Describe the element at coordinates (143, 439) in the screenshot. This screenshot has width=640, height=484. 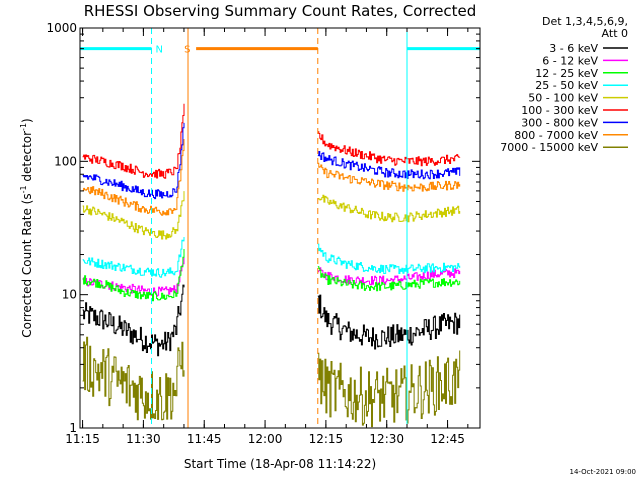
I see `x-tick-label: 11:30` at that location.